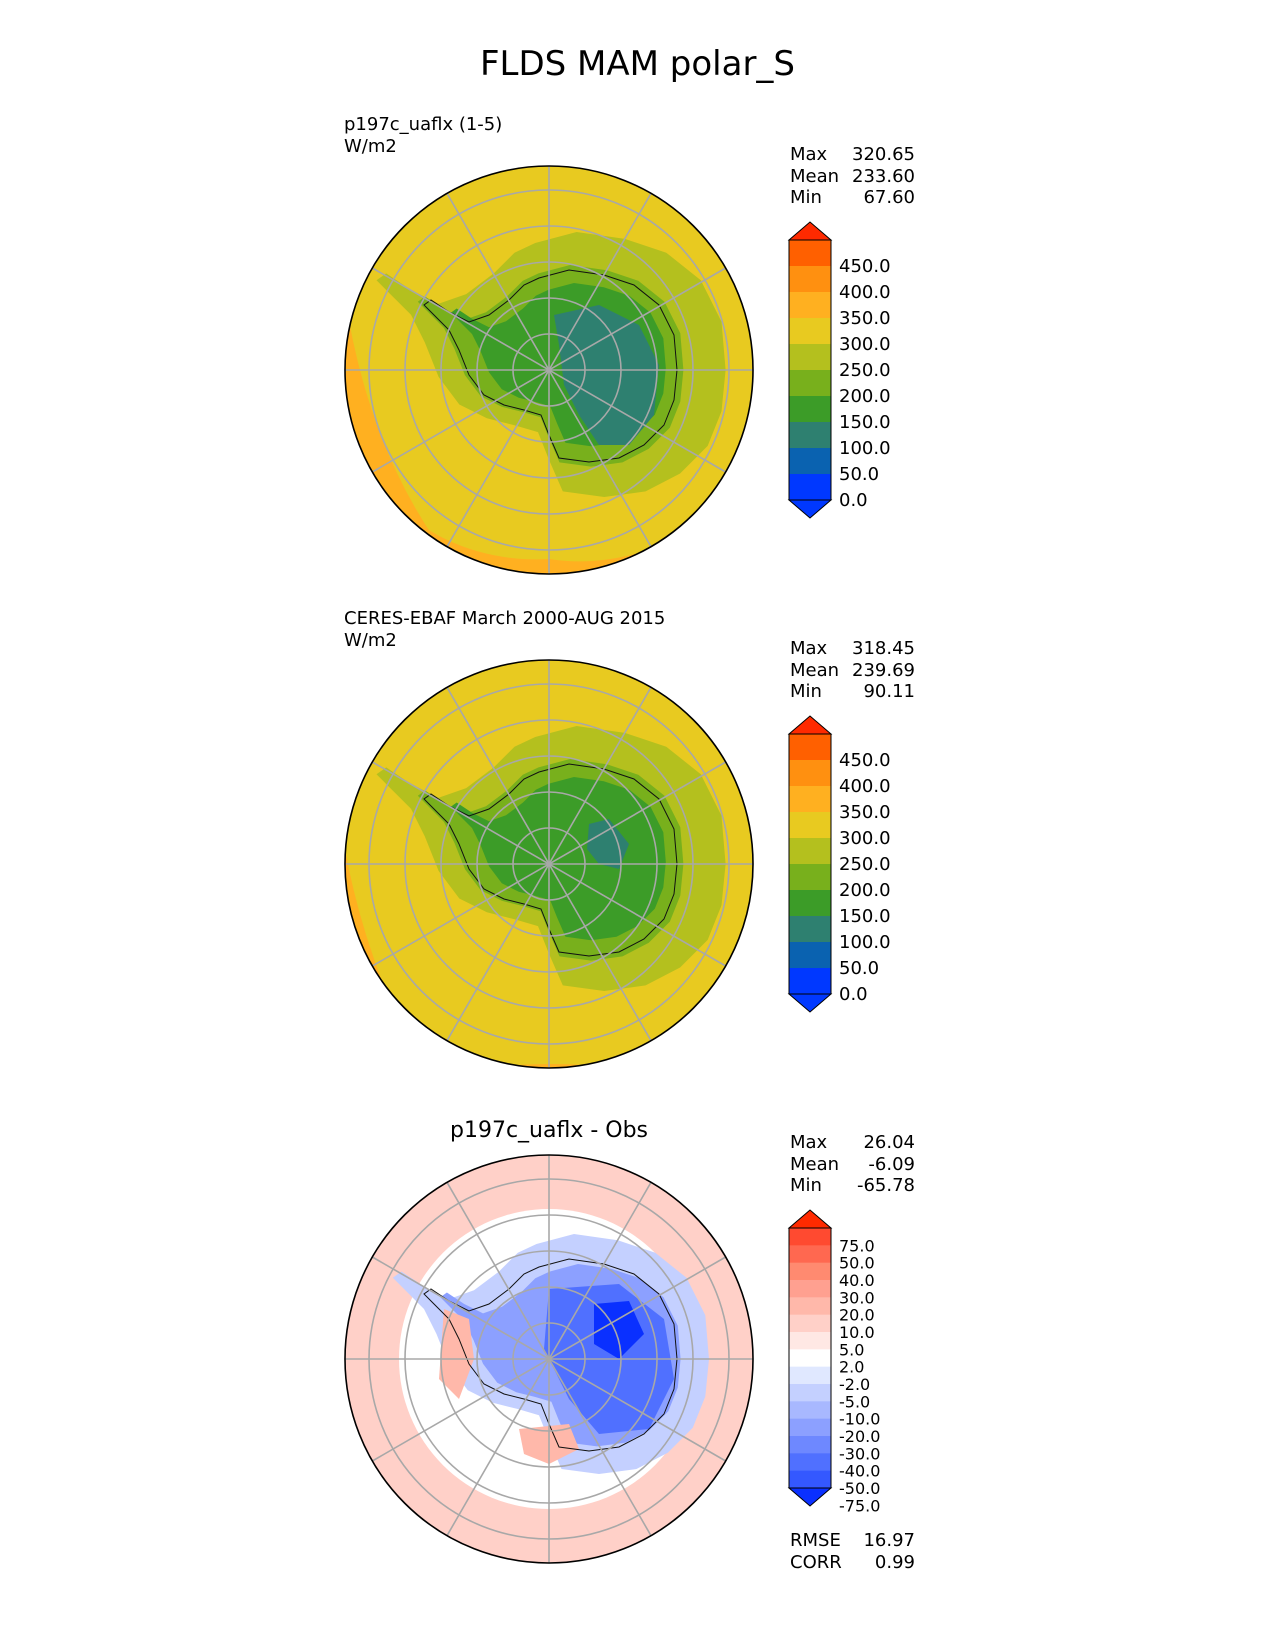  What do you see at coordinates (852, 1562) in the screenshot?
I see `metric-corr: CORR 0.99` at bounding box center [852, 1562].